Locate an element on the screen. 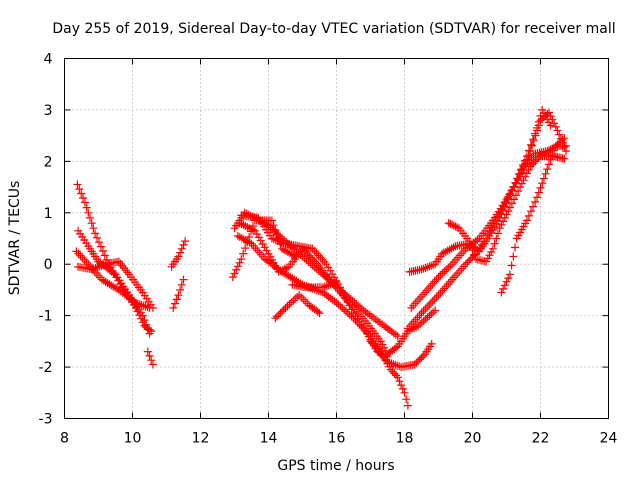 The image size is (640, 480). x-tick-labels: 8 10 12 14 16 18 20 22 24 is located at coordinates (338, 439).